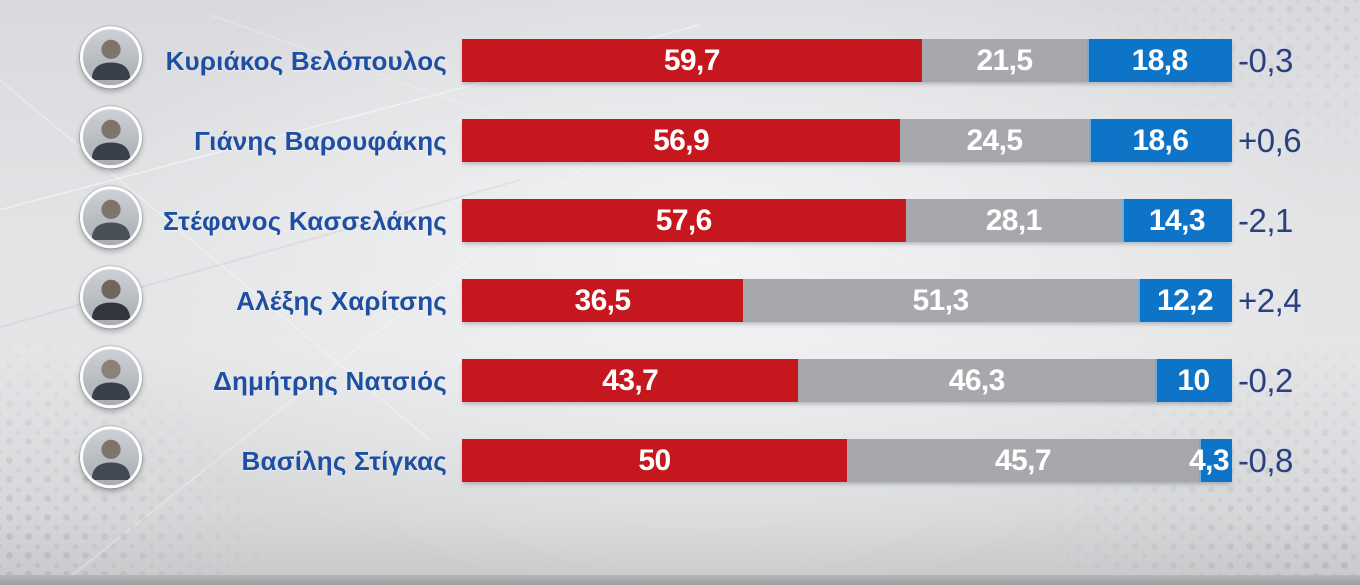 Image resolution: width=1360 pixels, height=585 pixels. I want to click on change-value: -0,3, so click(1265, 60).